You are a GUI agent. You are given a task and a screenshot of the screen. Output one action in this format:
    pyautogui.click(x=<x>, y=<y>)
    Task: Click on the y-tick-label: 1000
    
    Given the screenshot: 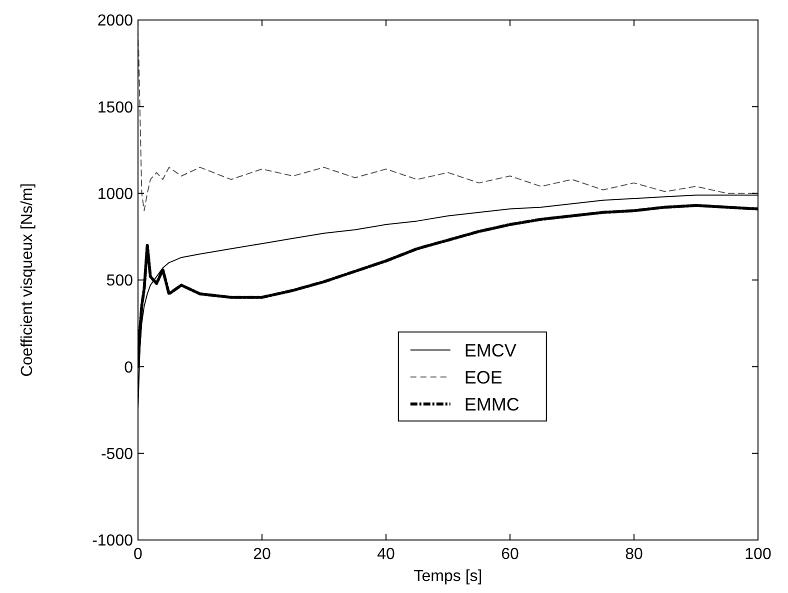 What is the action you would take?
    pyautogui.click(x=115, y=194)
    